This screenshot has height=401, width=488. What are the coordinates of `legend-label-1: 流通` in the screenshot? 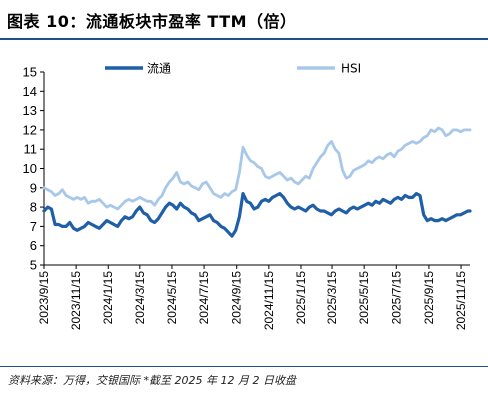 It's located at (159, 69).